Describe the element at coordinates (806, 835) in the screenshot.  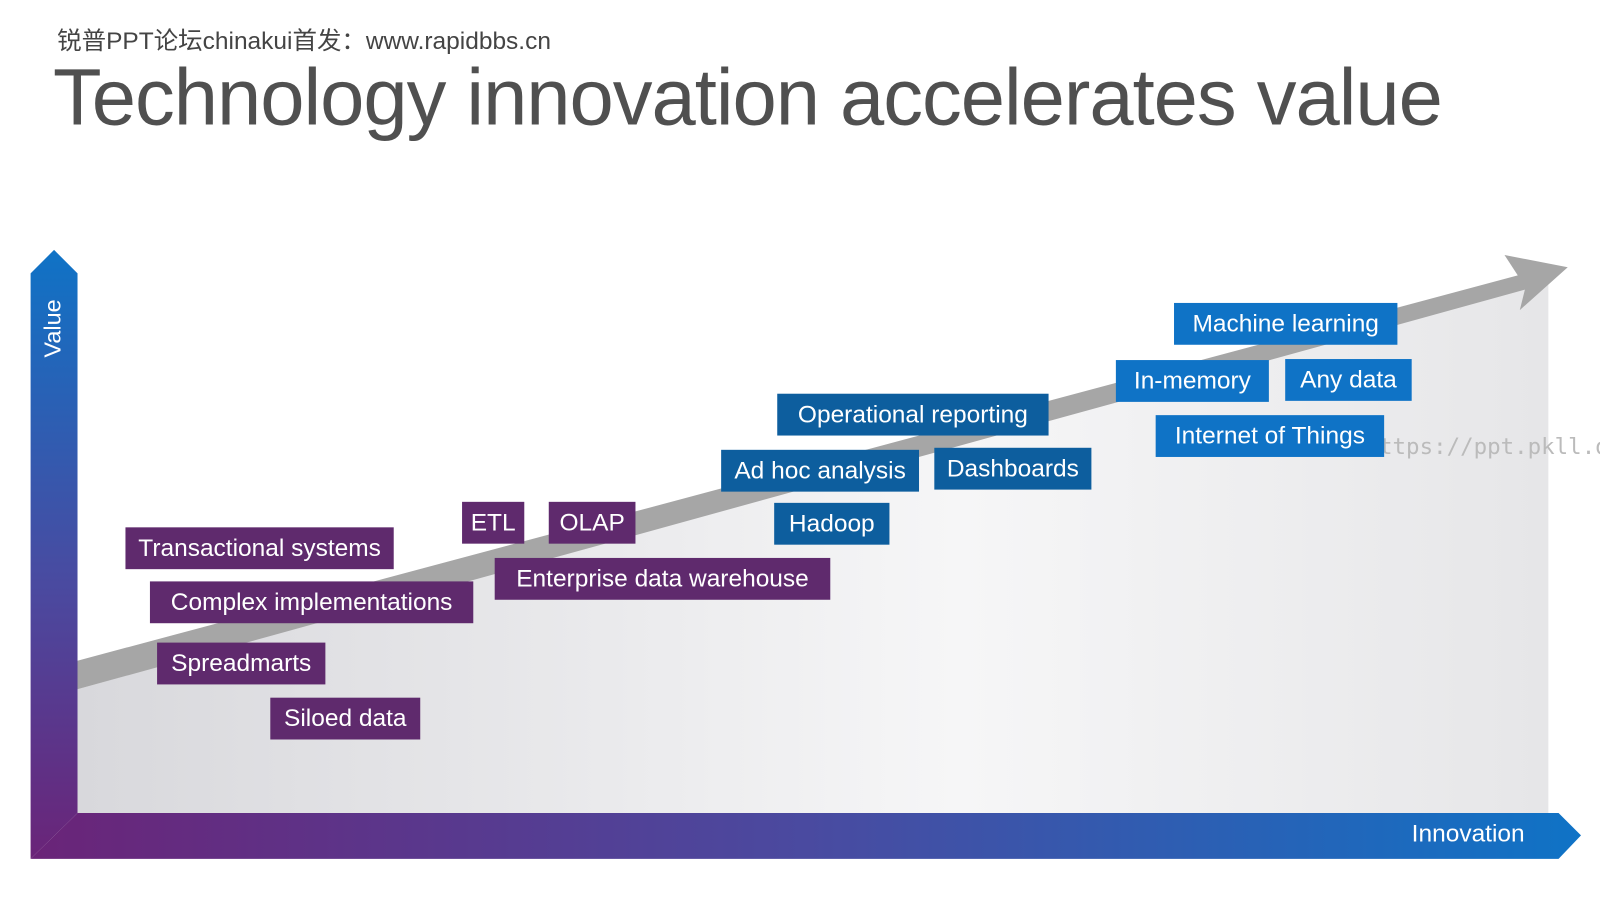
I see `x-axis-arrow` at that location.